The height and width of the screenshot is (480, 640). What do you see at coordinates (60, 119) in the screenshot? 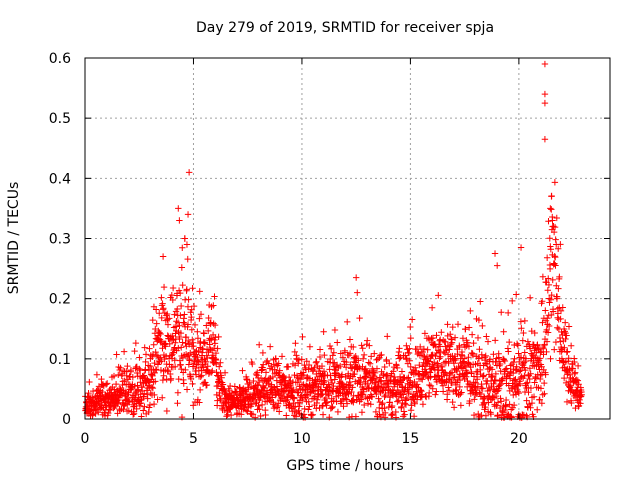
I see `y-tick-label: 0.5` at bounding box center [60, 119].